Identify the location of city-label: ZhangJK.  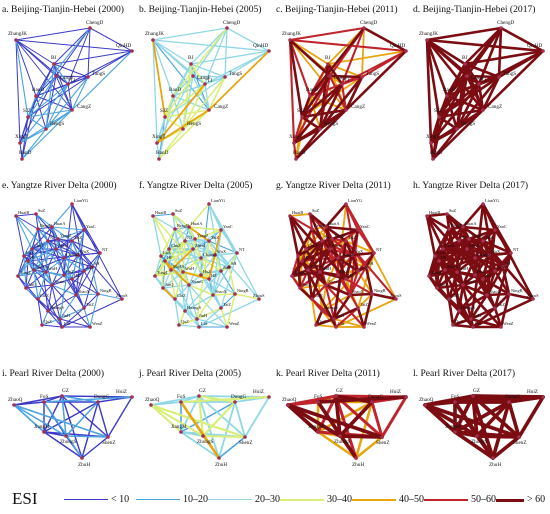
(428, 34).